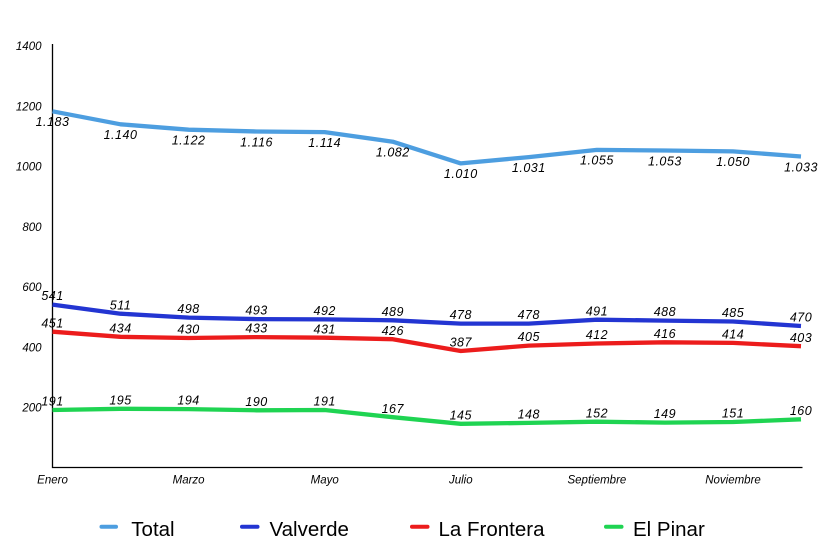 The image size is (833, 556). Describe the element at coordinates (733, 313) in the screenshot. I see `svg-text: 485` at that location.